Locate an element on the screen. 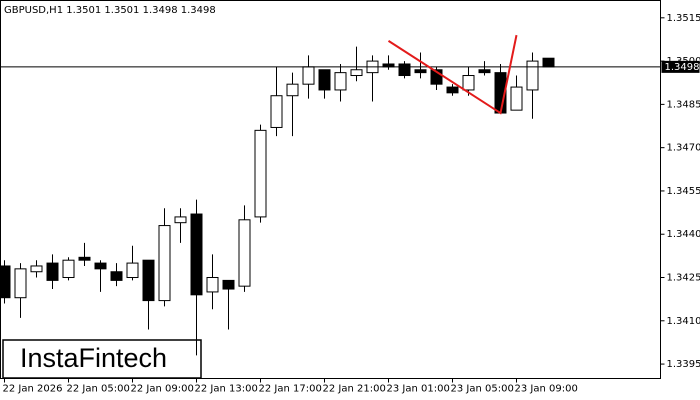 Image resolution: width=700 pixels, height=400 pixels. last-price-label: 1.3498 is located at coordinates (682, 67).